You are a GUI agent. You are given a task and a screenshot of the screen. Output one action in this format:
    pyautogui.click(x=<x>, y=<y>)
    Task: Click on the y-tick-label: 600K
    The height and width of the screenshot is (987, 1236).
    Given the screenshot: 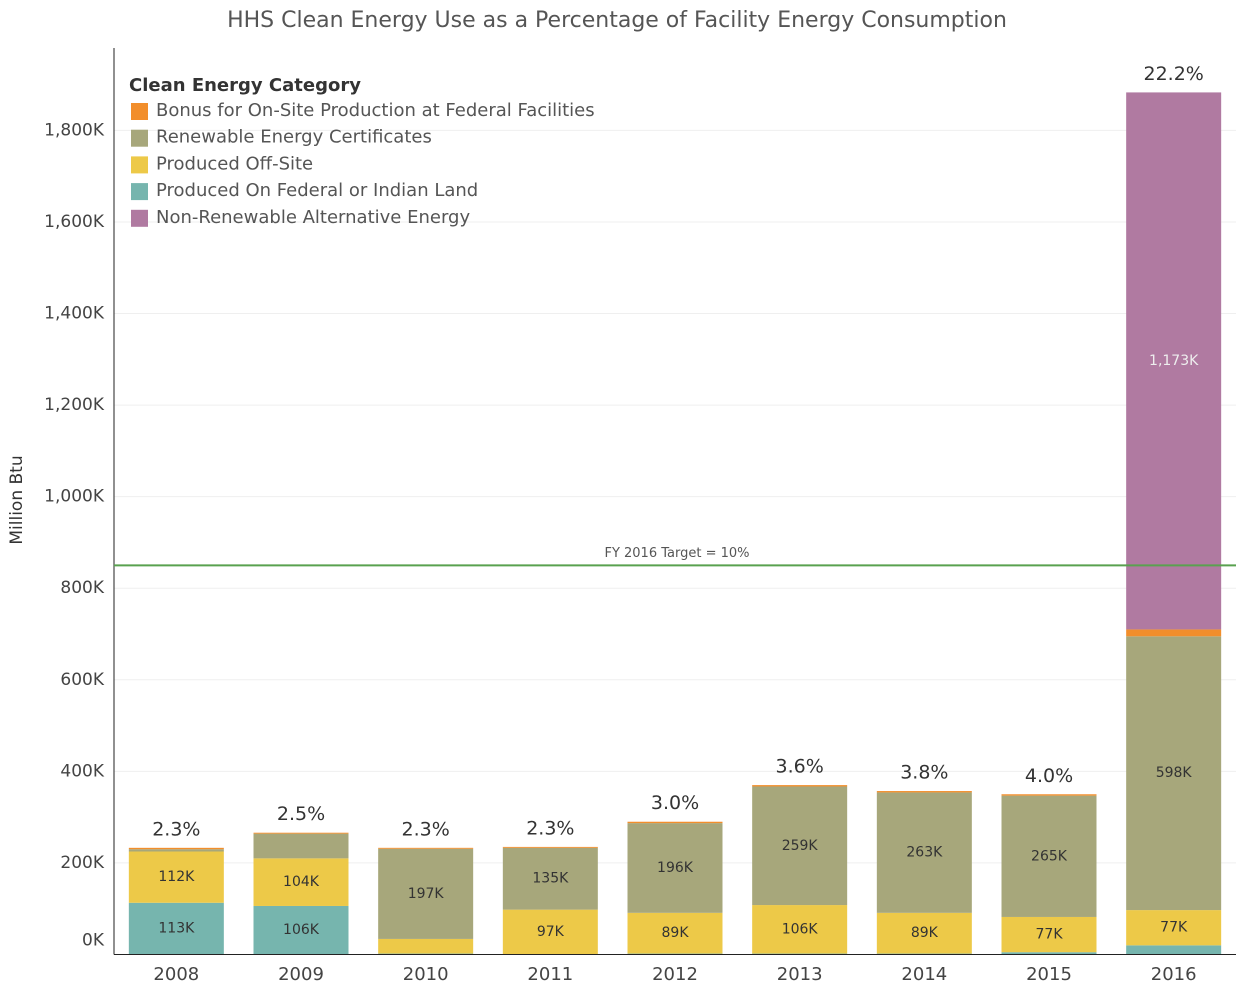 What is the action you would take?
    pyautogui.click(x=82, y=680)
    